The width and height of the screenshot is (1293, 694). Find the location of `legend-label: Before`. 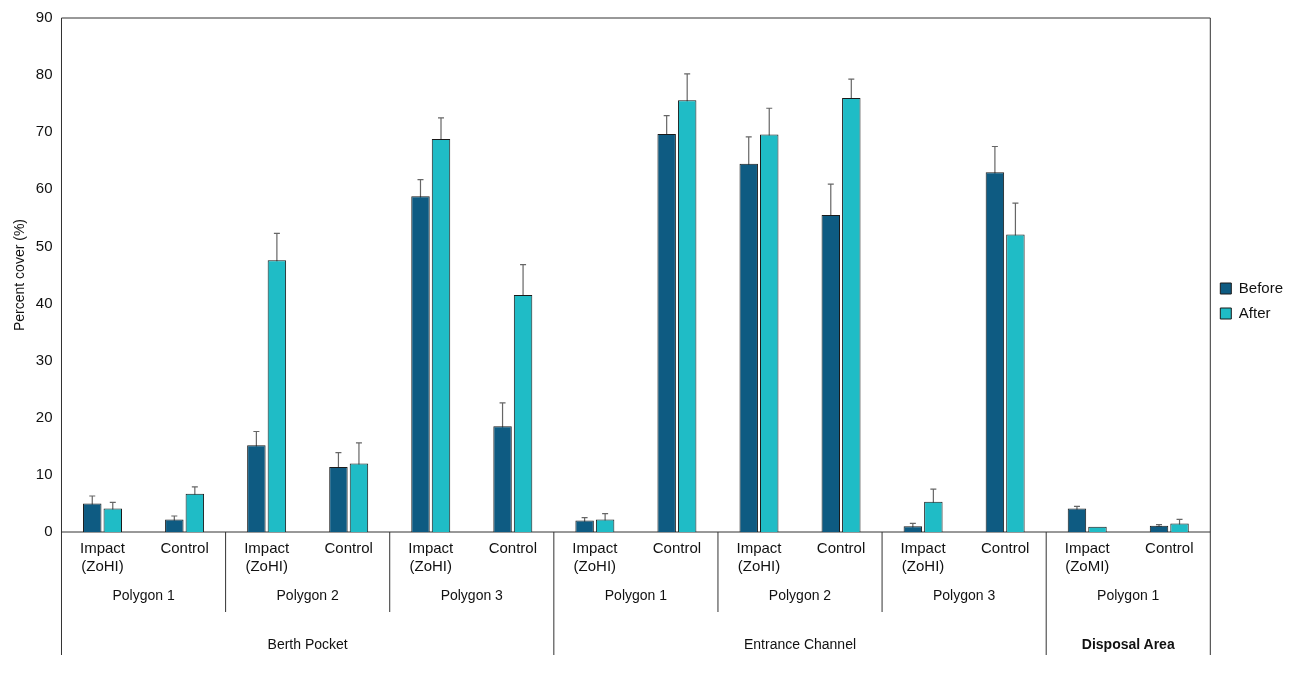

legend-label: Before is located at coordinates (1261, 287).